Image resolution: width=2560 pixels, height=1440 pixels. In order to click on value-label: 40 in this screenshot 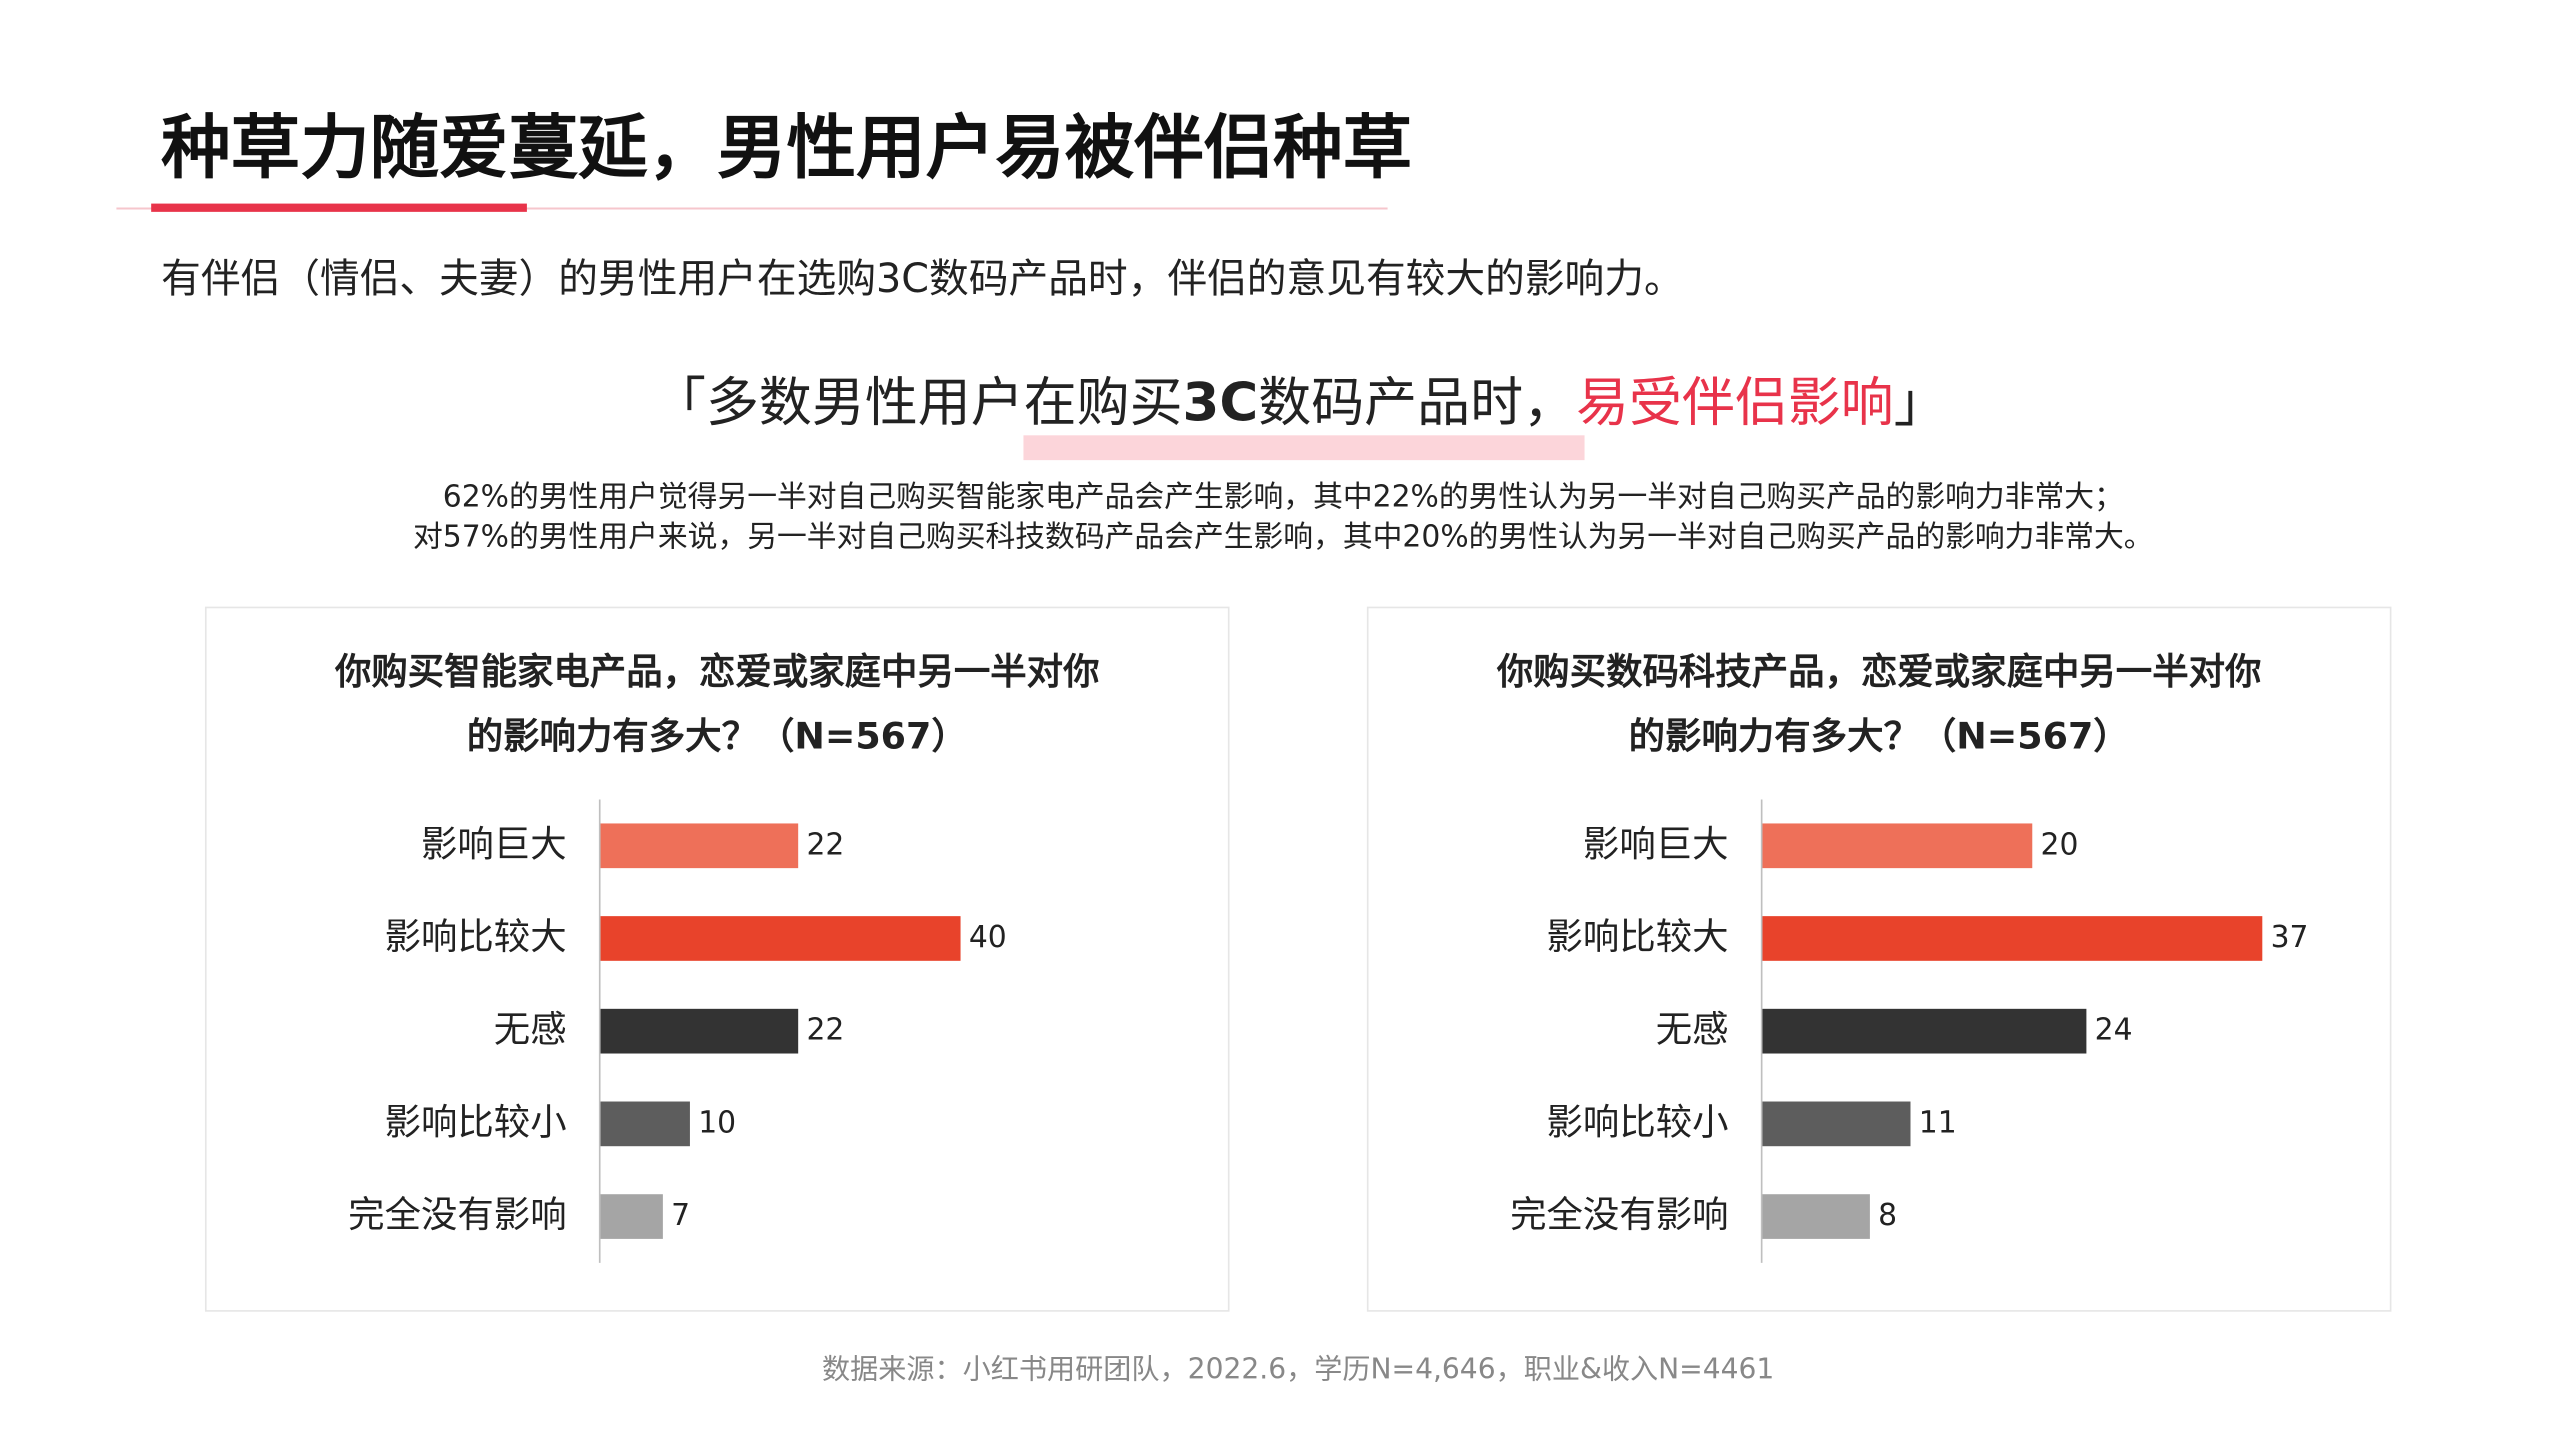, I will do `click(988, 937)`.